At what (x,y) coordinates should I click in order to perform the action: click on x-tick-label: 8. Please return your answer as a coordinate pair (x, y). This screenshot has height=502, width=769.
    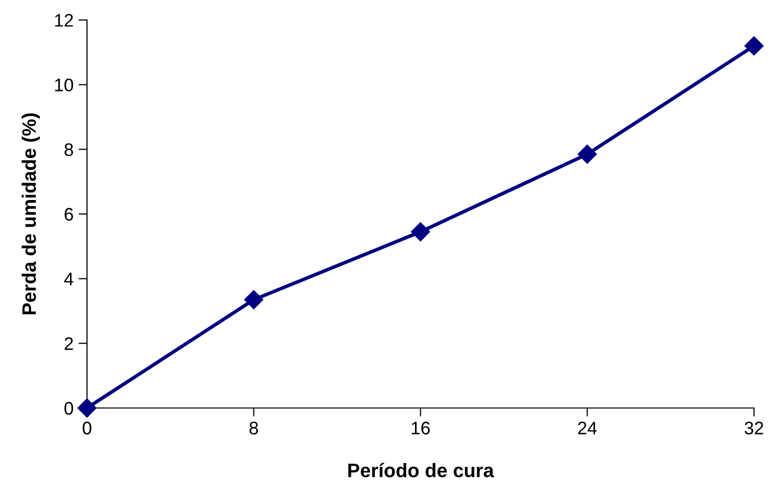
    Looking at the image, I should click on (254, 428).